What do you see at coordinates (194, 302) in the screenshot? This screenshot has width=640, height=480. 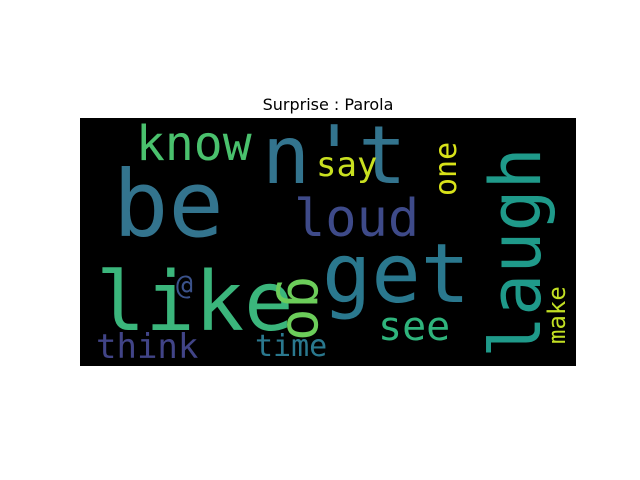 I see `word-like: like` at bounding box center [194, 302].